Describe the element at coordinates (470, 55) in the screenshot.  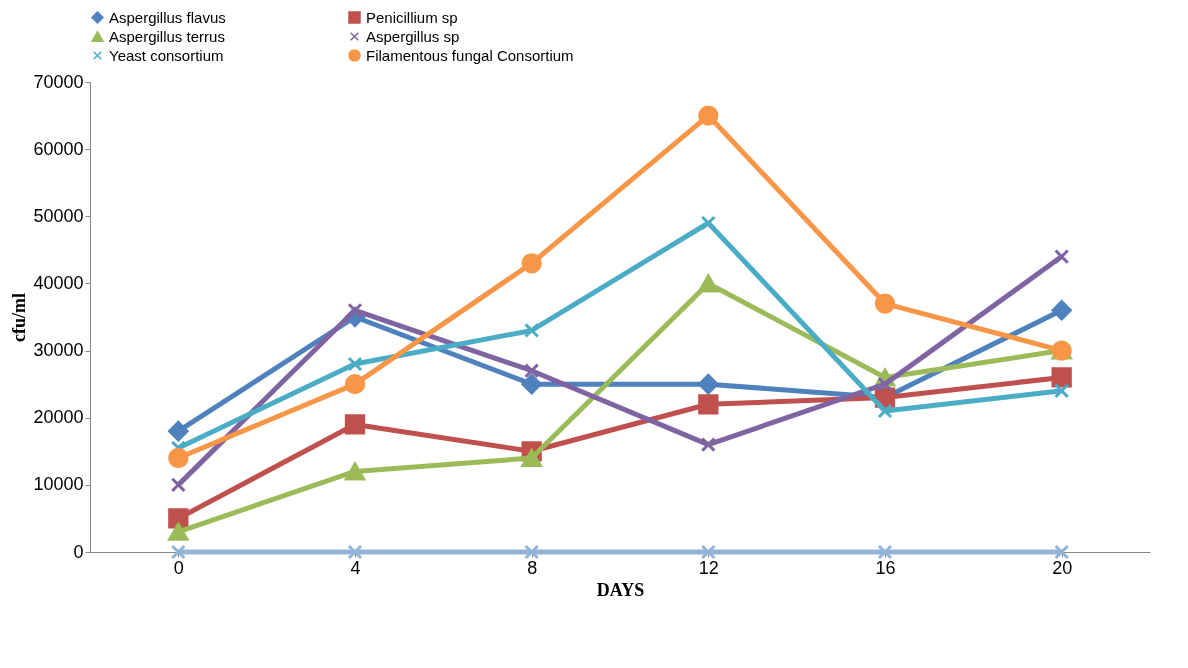
I see `legend-label: Filamentous fungal Consortium` at that location.